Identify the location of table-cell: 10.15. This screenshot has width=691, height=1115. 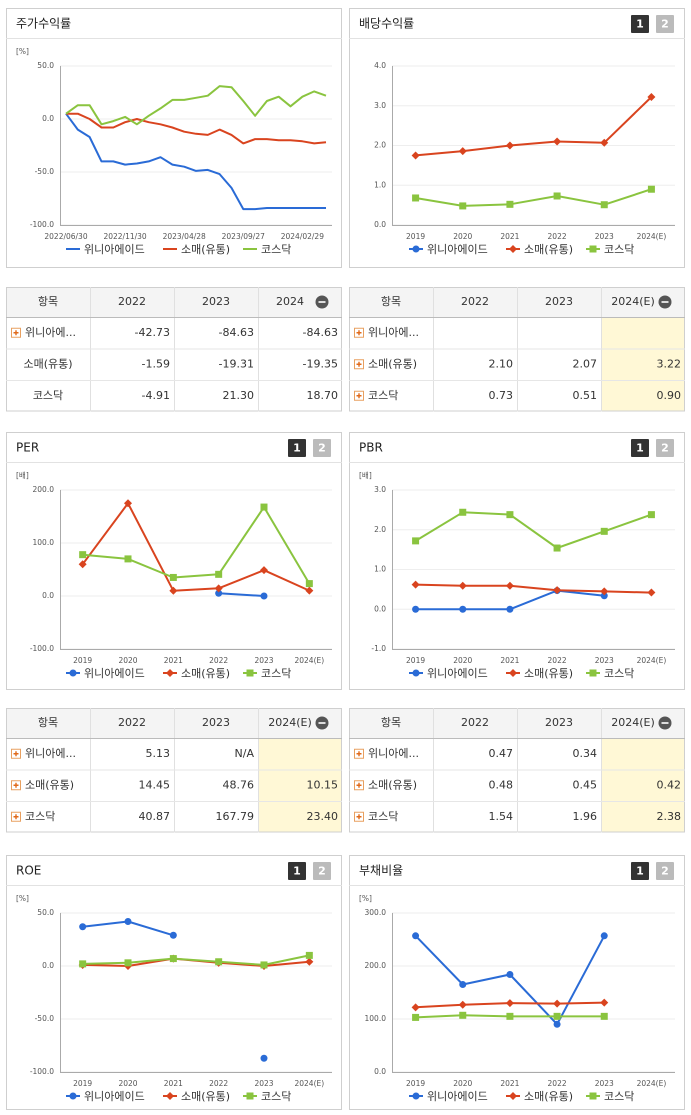
(323, 784).